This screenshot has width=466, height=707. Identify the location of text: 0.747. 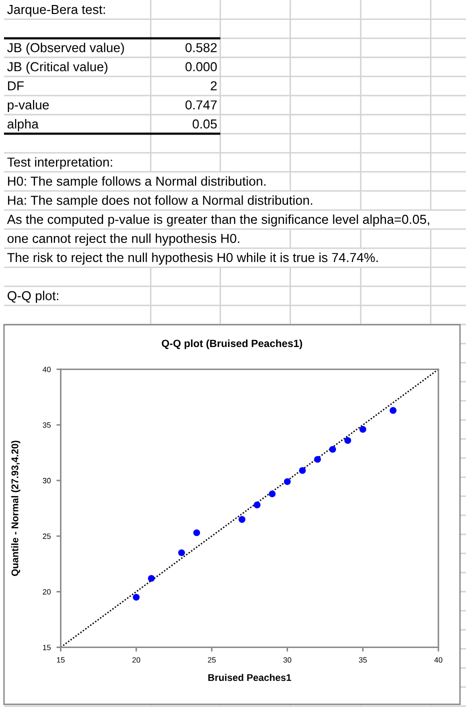
(201, 105).